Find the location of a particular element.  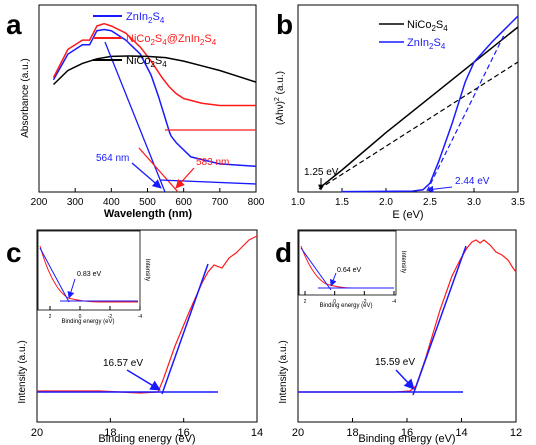

annotation-125ev: 1.25 eV is located at coordinates (321, 172).